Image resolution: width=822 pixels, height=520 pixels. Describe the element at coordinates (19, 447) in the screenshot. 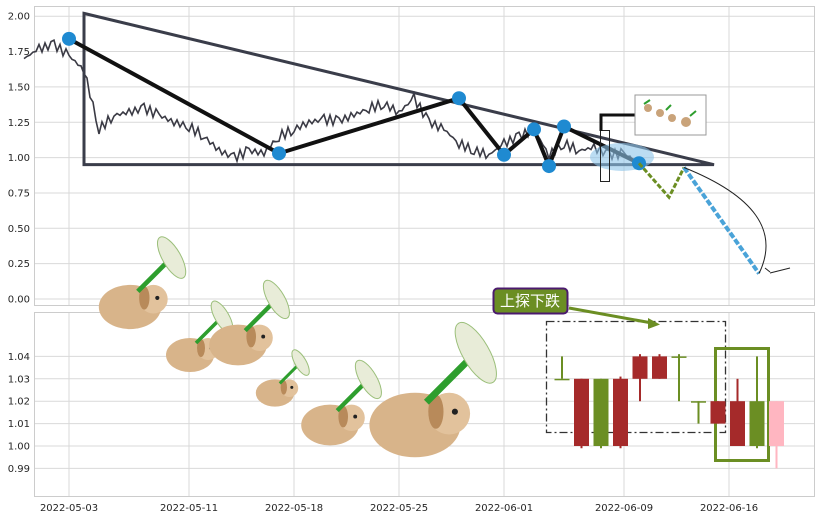

I see `y-tick-label-lower: 1.00` at that location.